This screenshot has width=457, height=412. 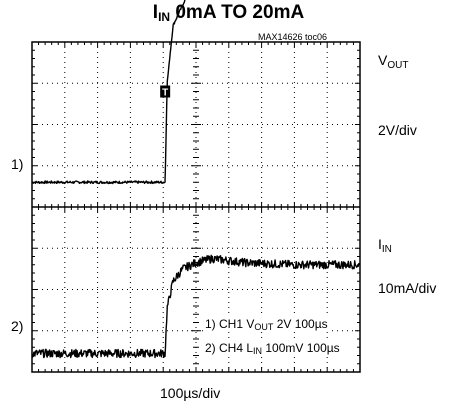 I want to click on chart-title: IIN 0mA TO 20mA, so click(x=228, y=13).